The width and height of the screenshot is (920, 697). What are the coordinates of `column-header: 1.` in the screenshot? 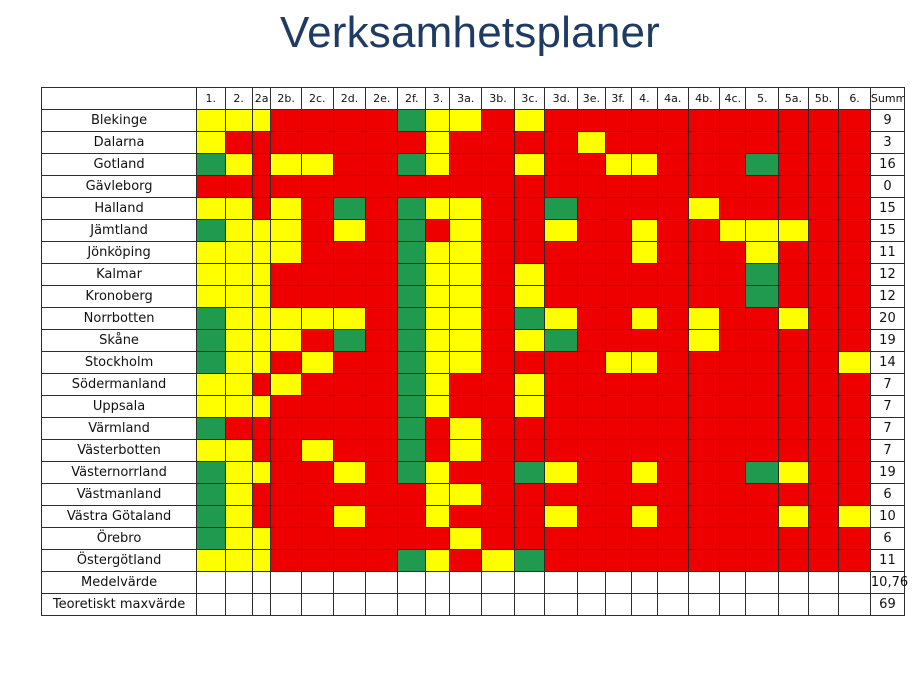 It's located at (211, 98).